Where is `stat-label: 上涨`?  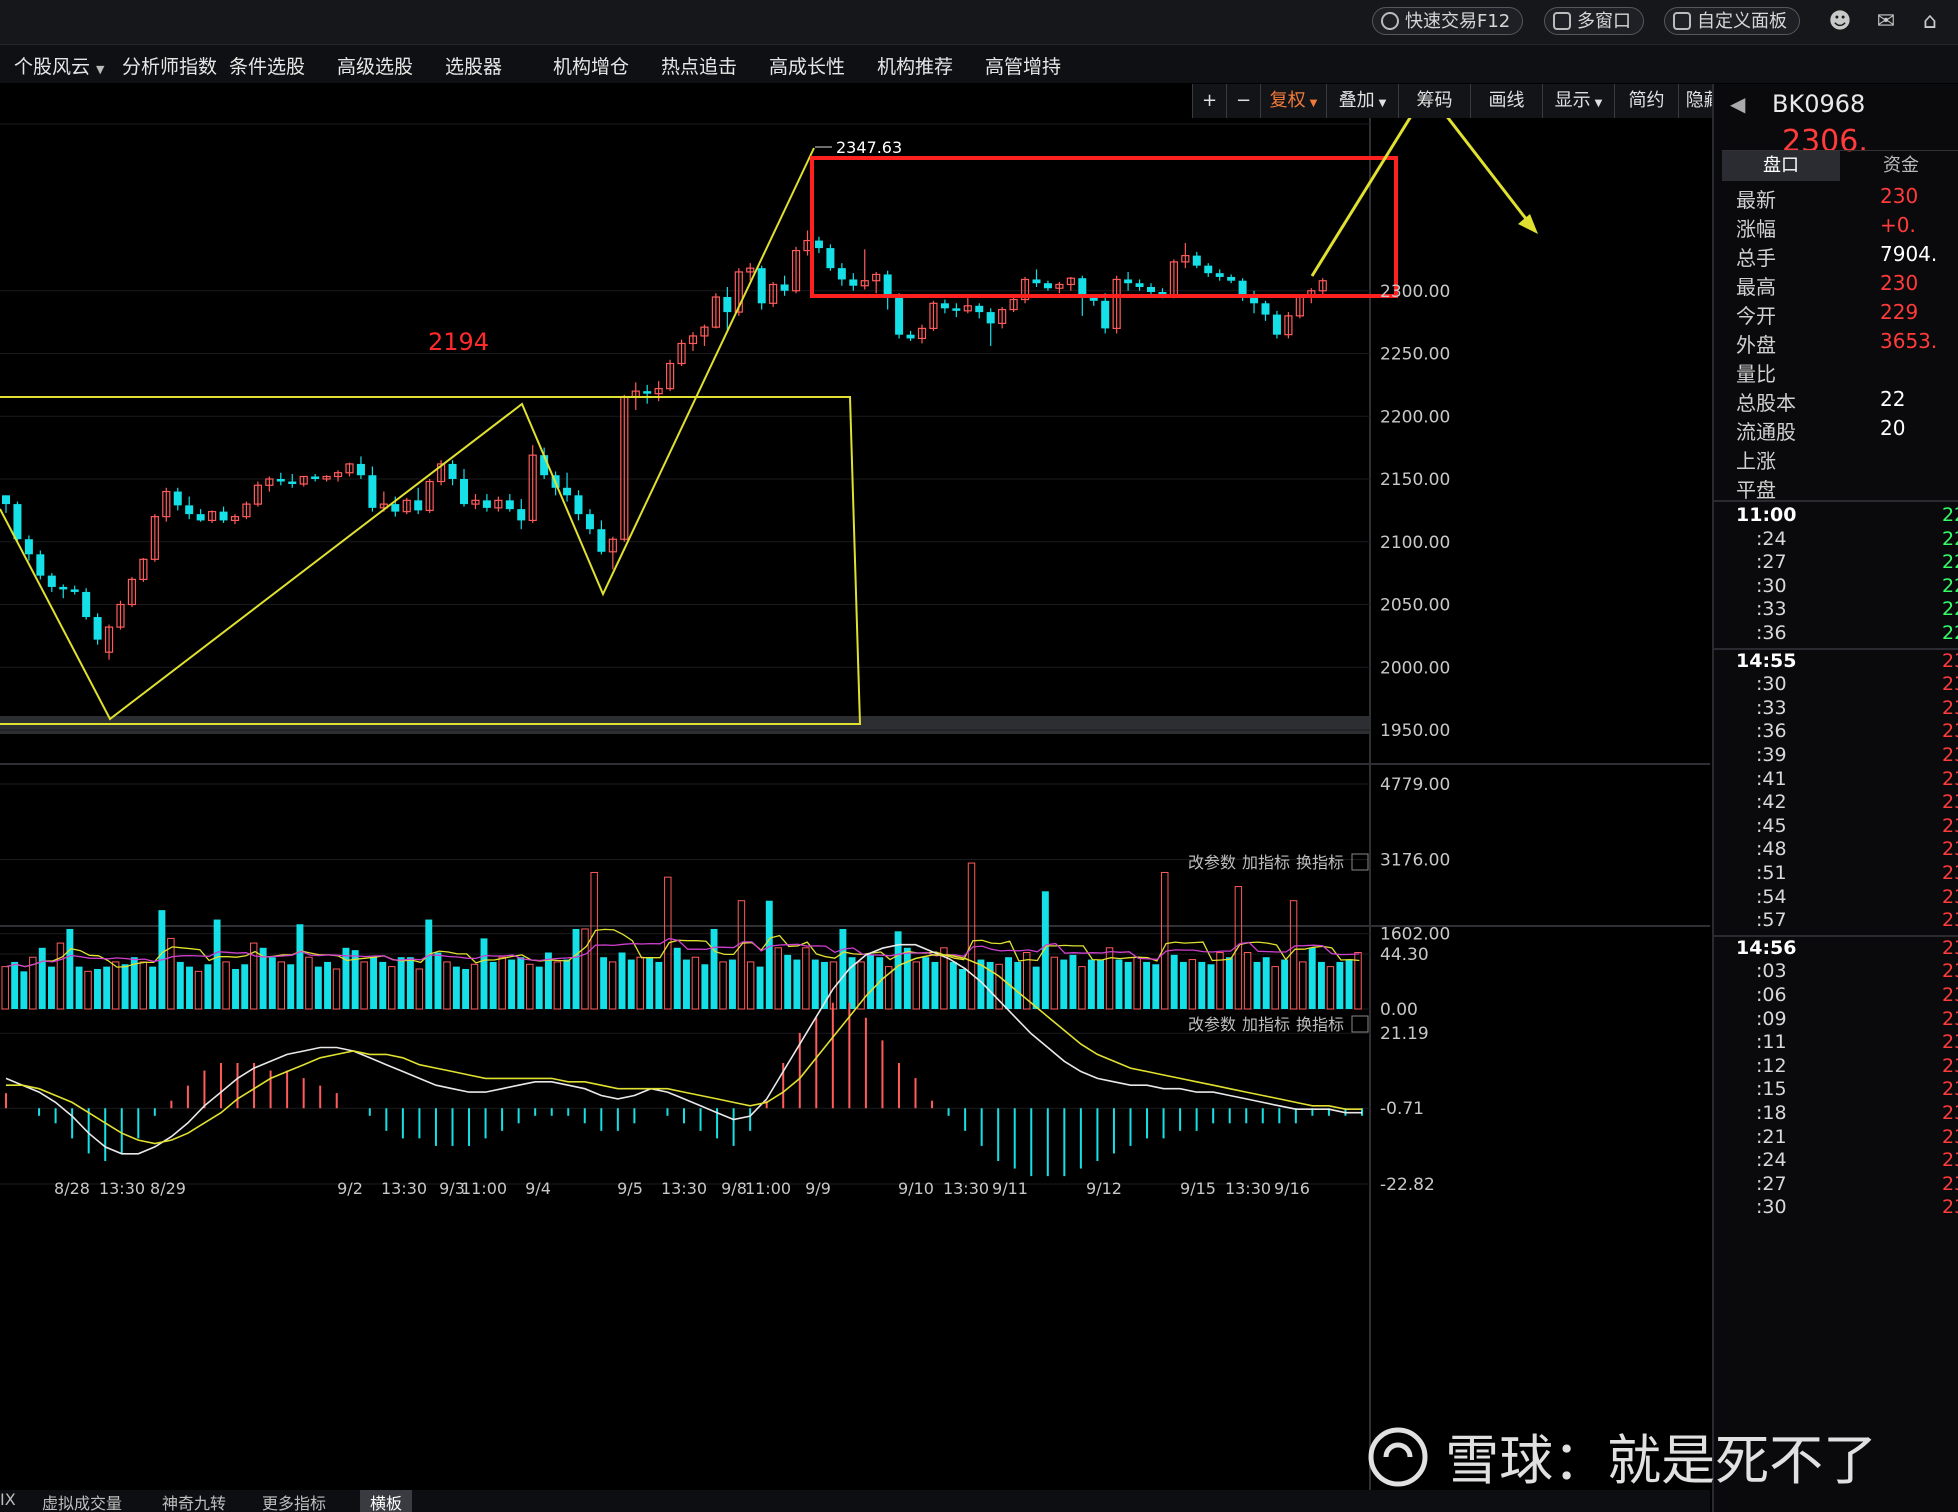 stat-label: 上涨 is located at coordinates (1756, 461).